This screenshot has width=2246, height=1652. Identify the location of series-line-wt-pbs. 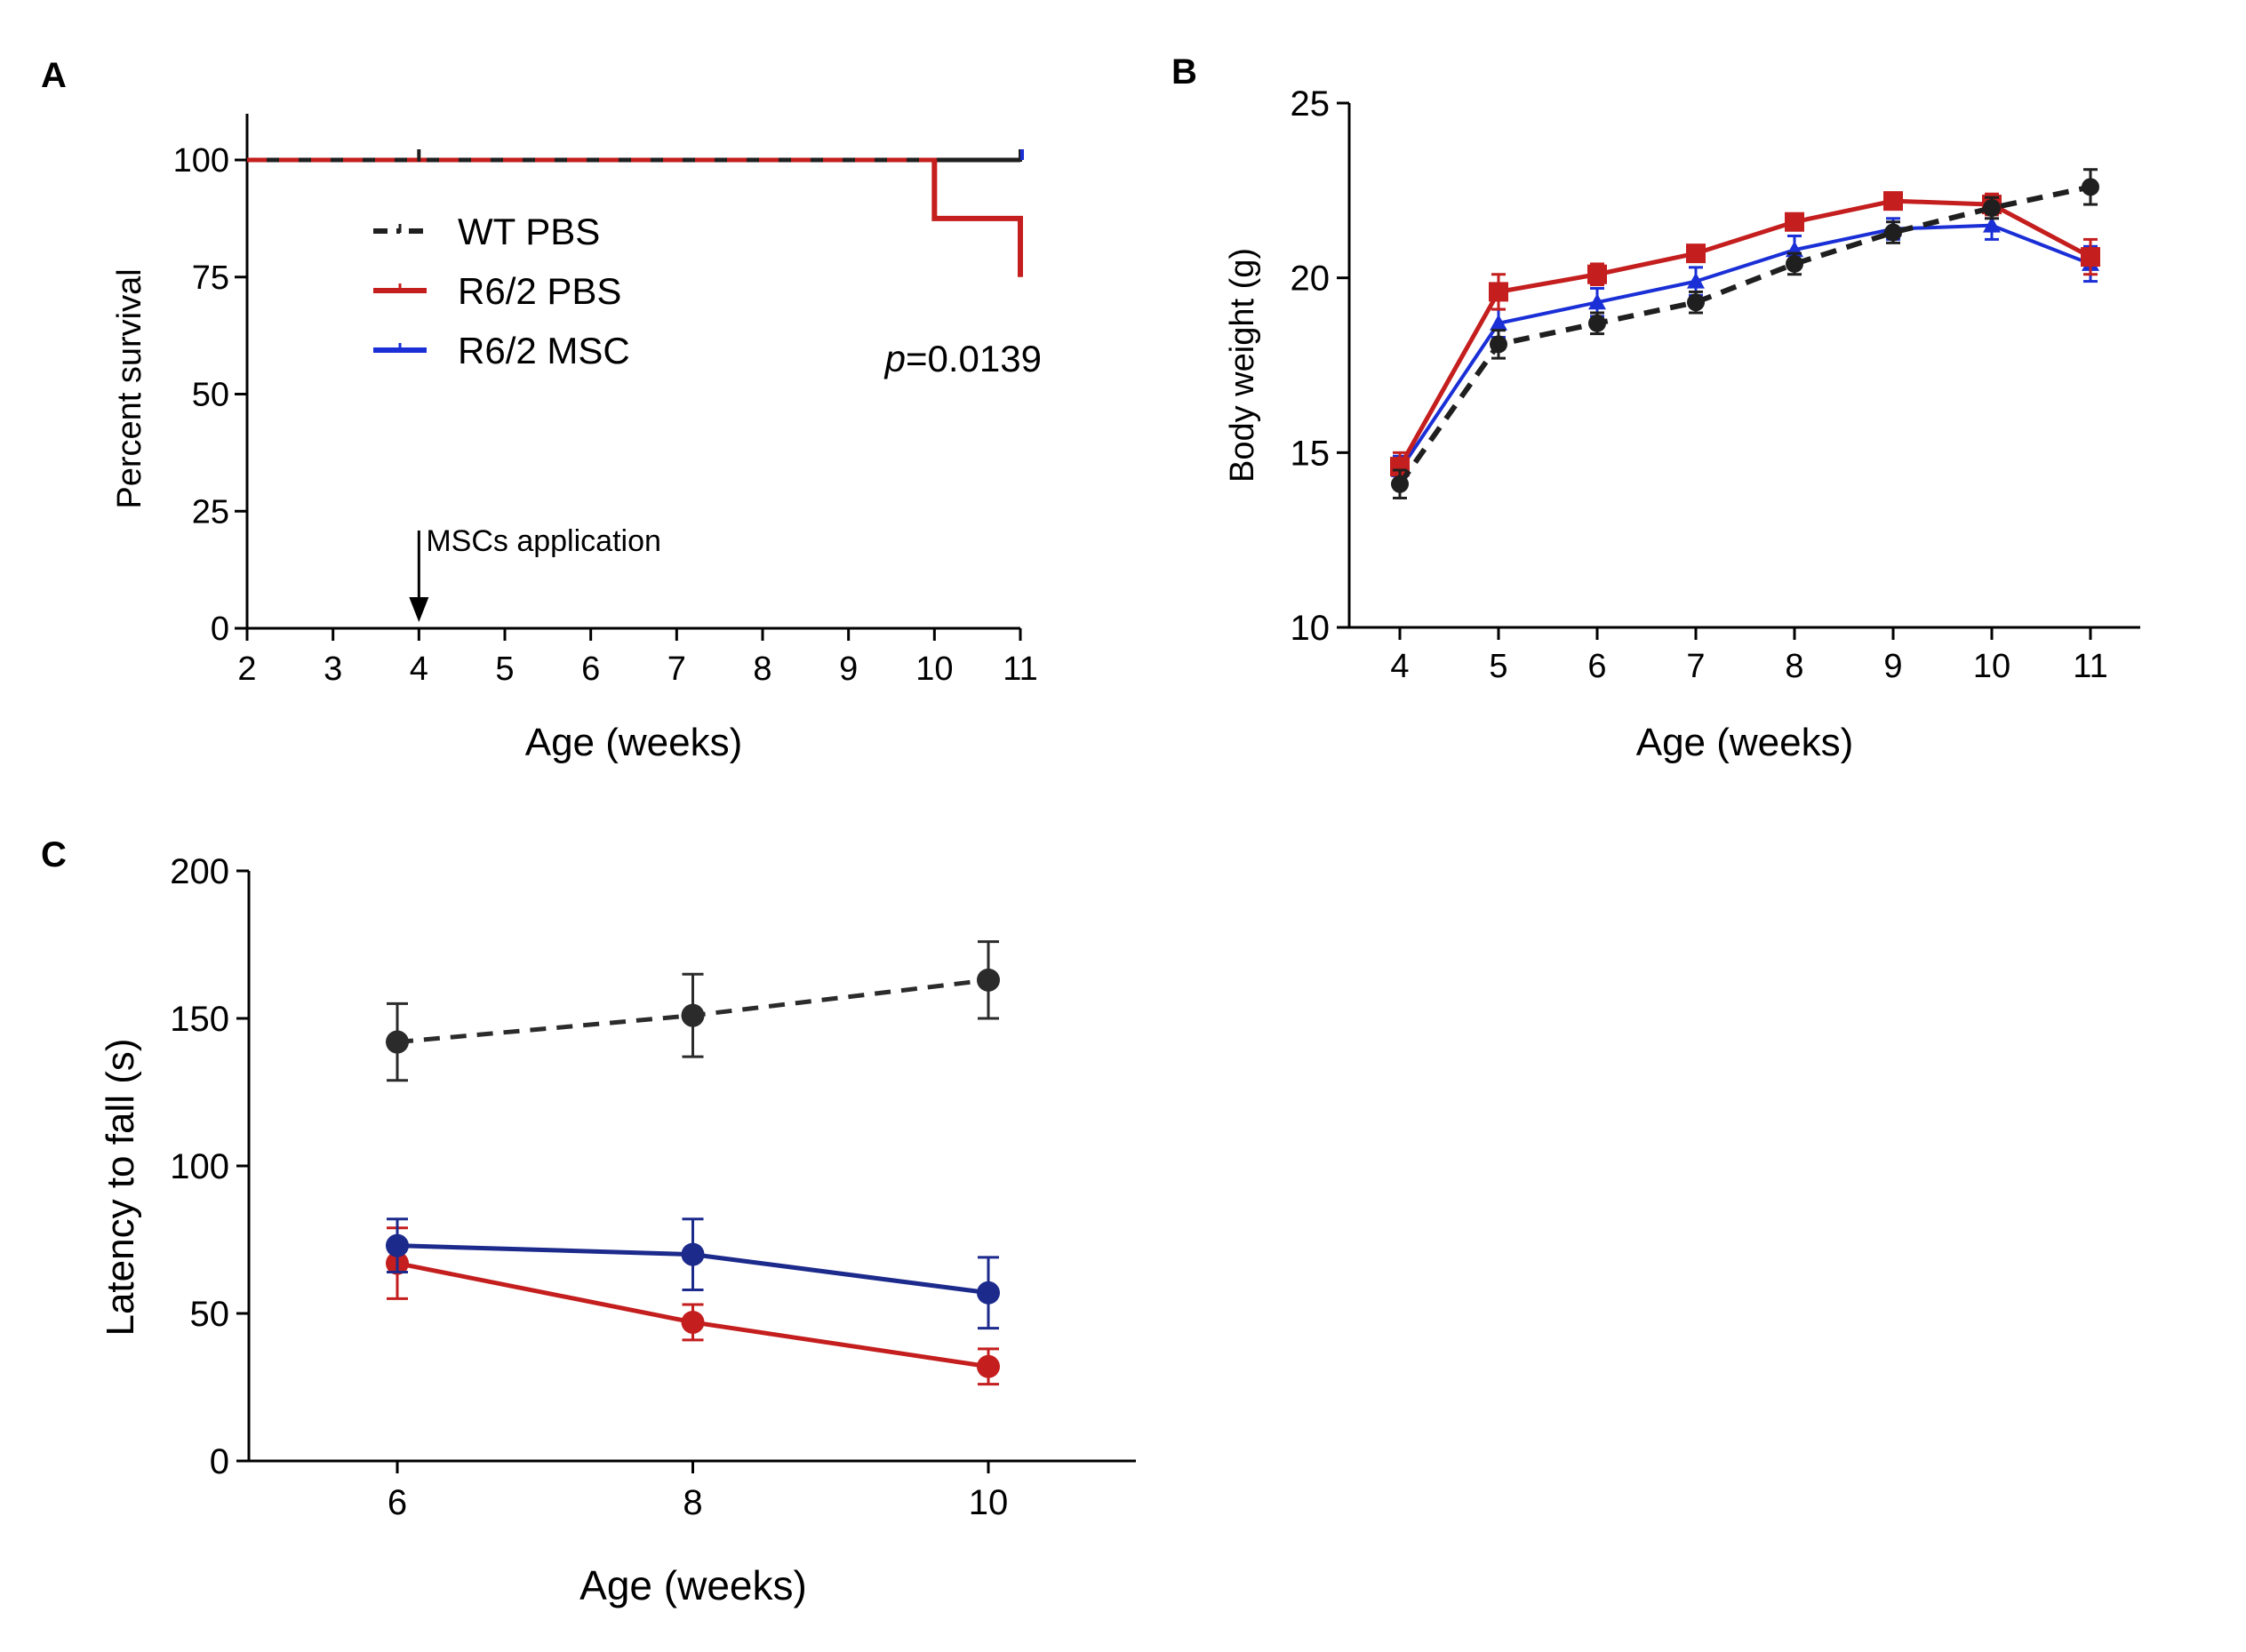
(1744, 335).